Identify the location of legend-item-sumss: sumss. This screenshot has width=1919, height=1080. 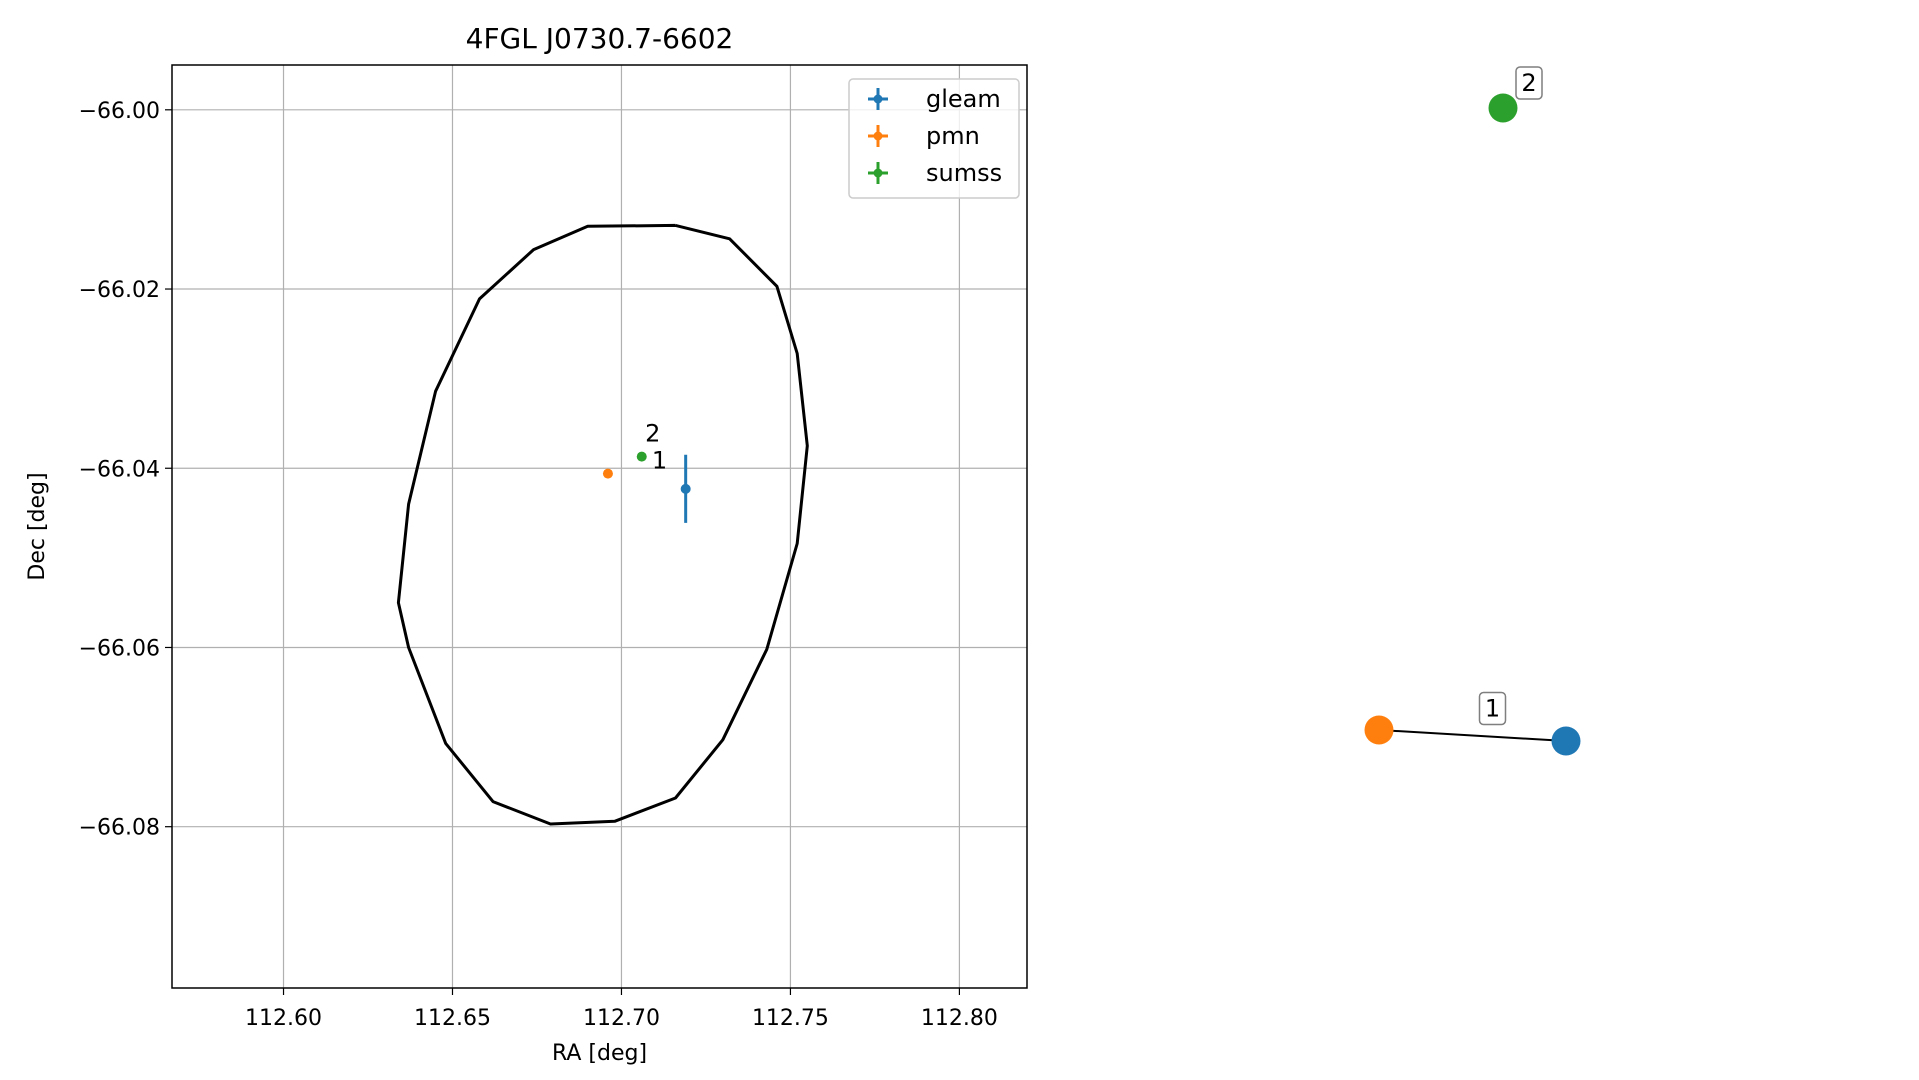
(935, 173).